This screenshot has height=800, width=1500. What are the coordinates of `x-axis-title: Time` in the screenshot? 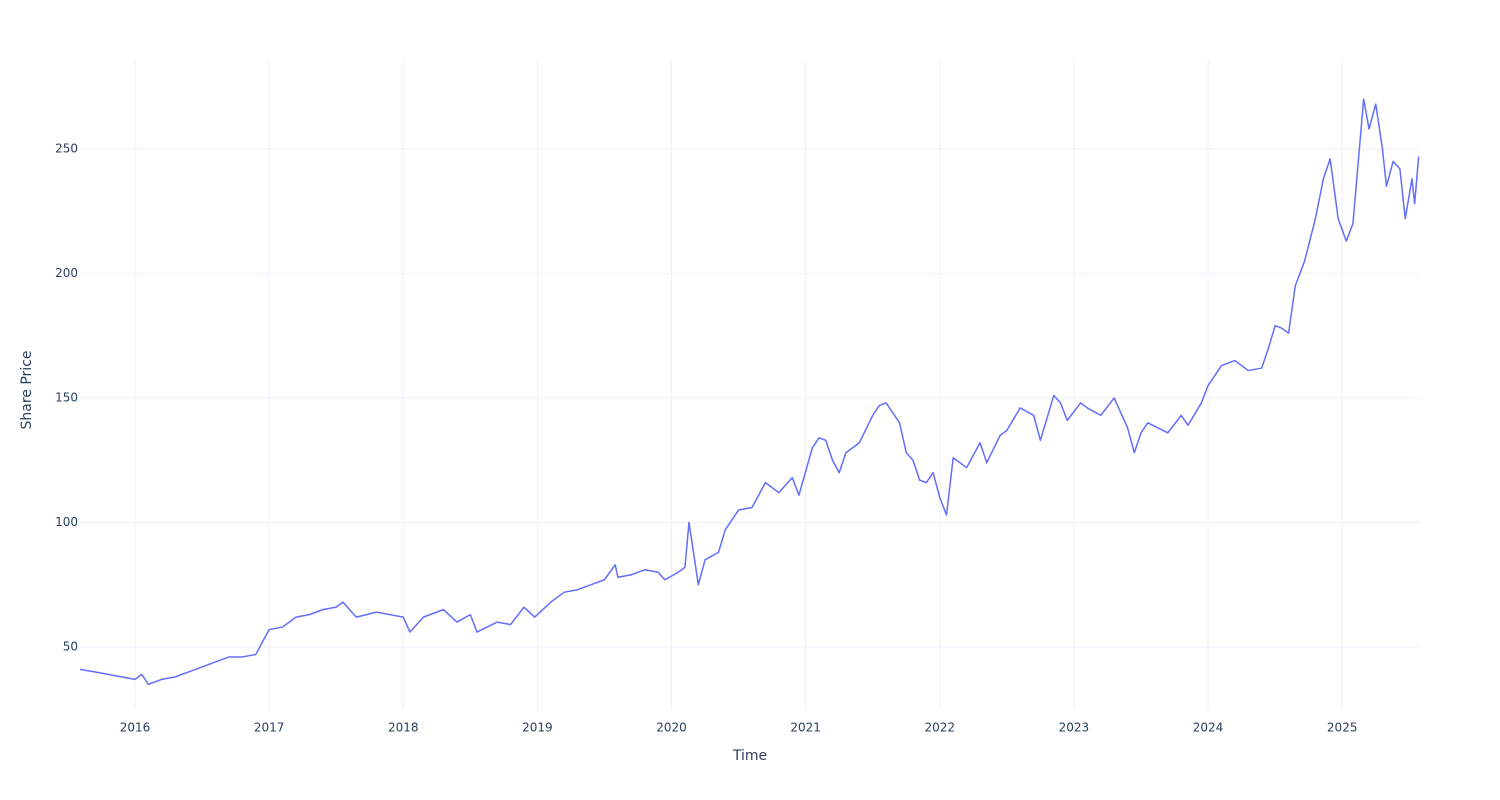 It's located at (749, 756).